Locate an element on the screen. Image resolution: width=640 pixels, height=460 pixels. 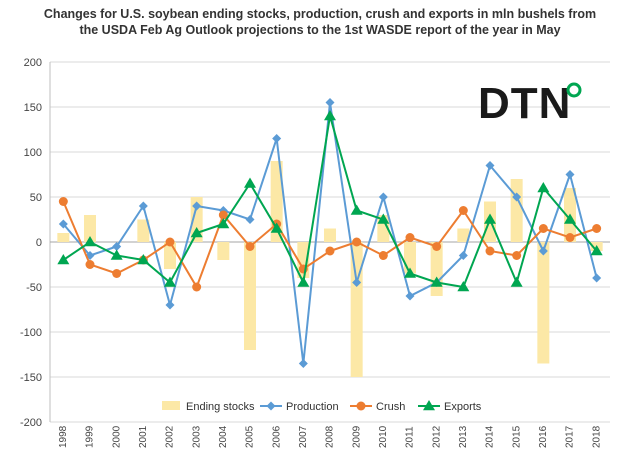
y-tick-label: -150 is located at coordinates (31, 378).